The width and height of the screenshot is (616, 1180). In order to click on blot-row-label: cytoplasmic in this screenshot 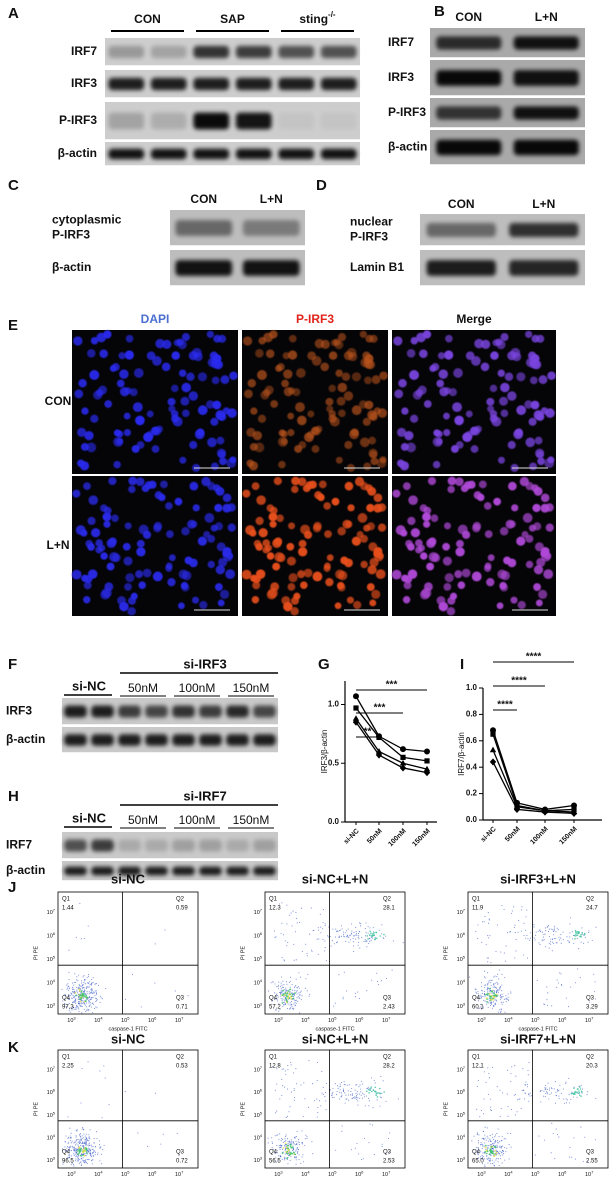, I will do `click(87, 220)`.